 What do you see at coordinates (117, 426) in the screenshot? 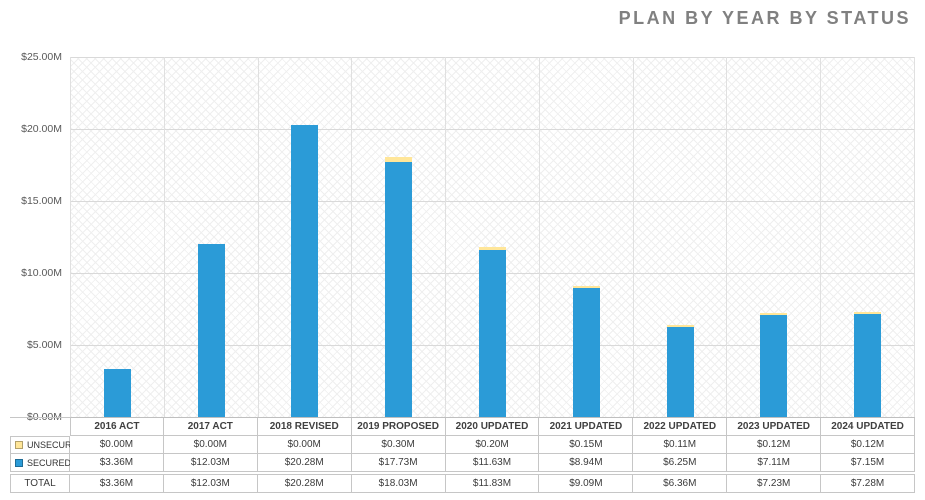
I see `category-label: 2016 ACT` at bounding box center [117, 426].